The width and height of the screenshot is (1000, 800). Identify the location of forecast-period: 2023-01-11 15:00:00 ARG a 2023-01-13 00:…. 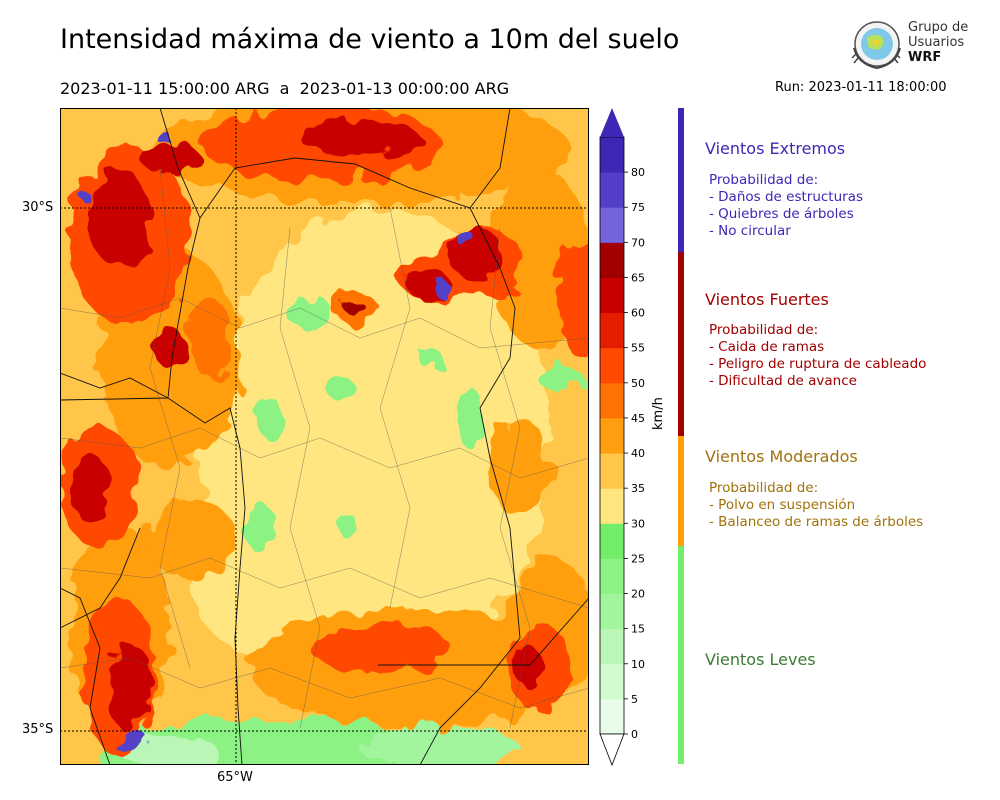
(285, 88).